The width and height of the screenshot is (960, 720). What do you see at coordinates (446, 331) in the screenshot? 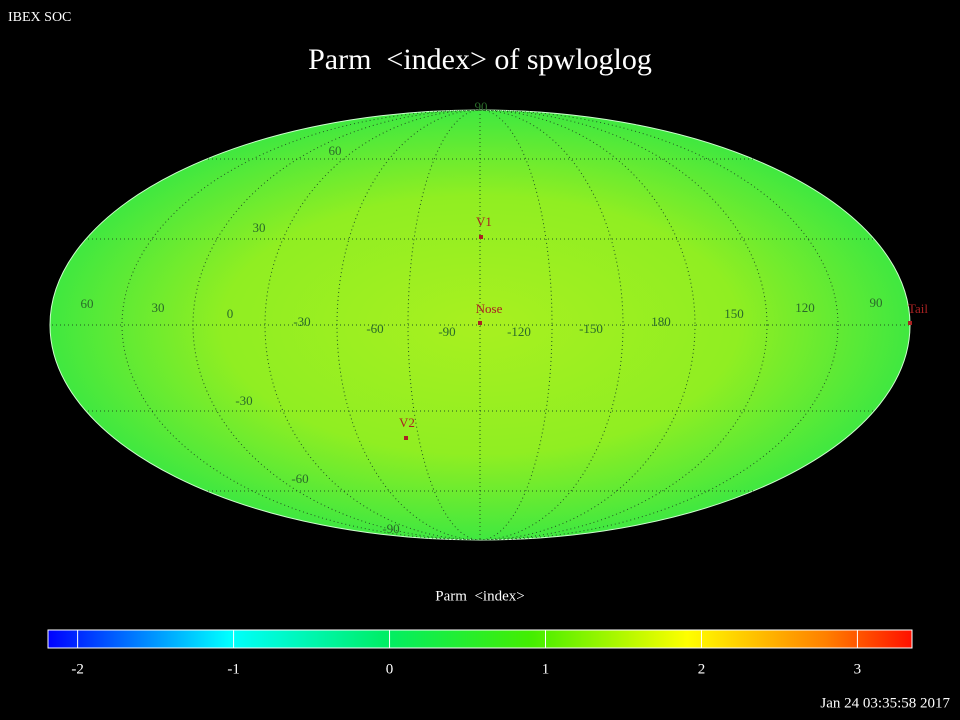
I see `longitude-label: -90` at bounding box center [446, 331].